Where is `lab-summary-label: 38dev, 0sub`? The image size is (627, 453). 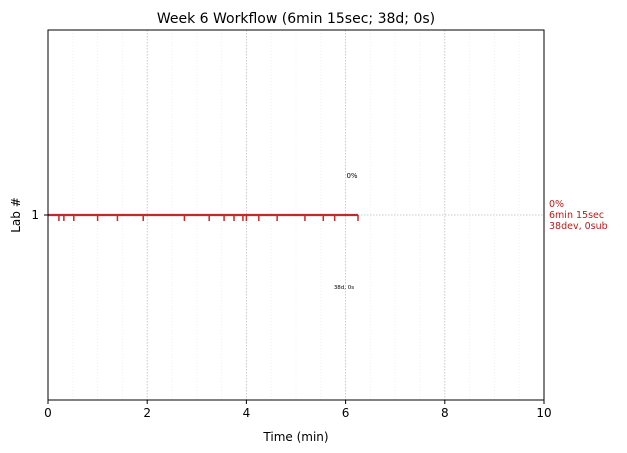 lab-summary-label: 38dev, 0sub is located at coordinates (578, 226).